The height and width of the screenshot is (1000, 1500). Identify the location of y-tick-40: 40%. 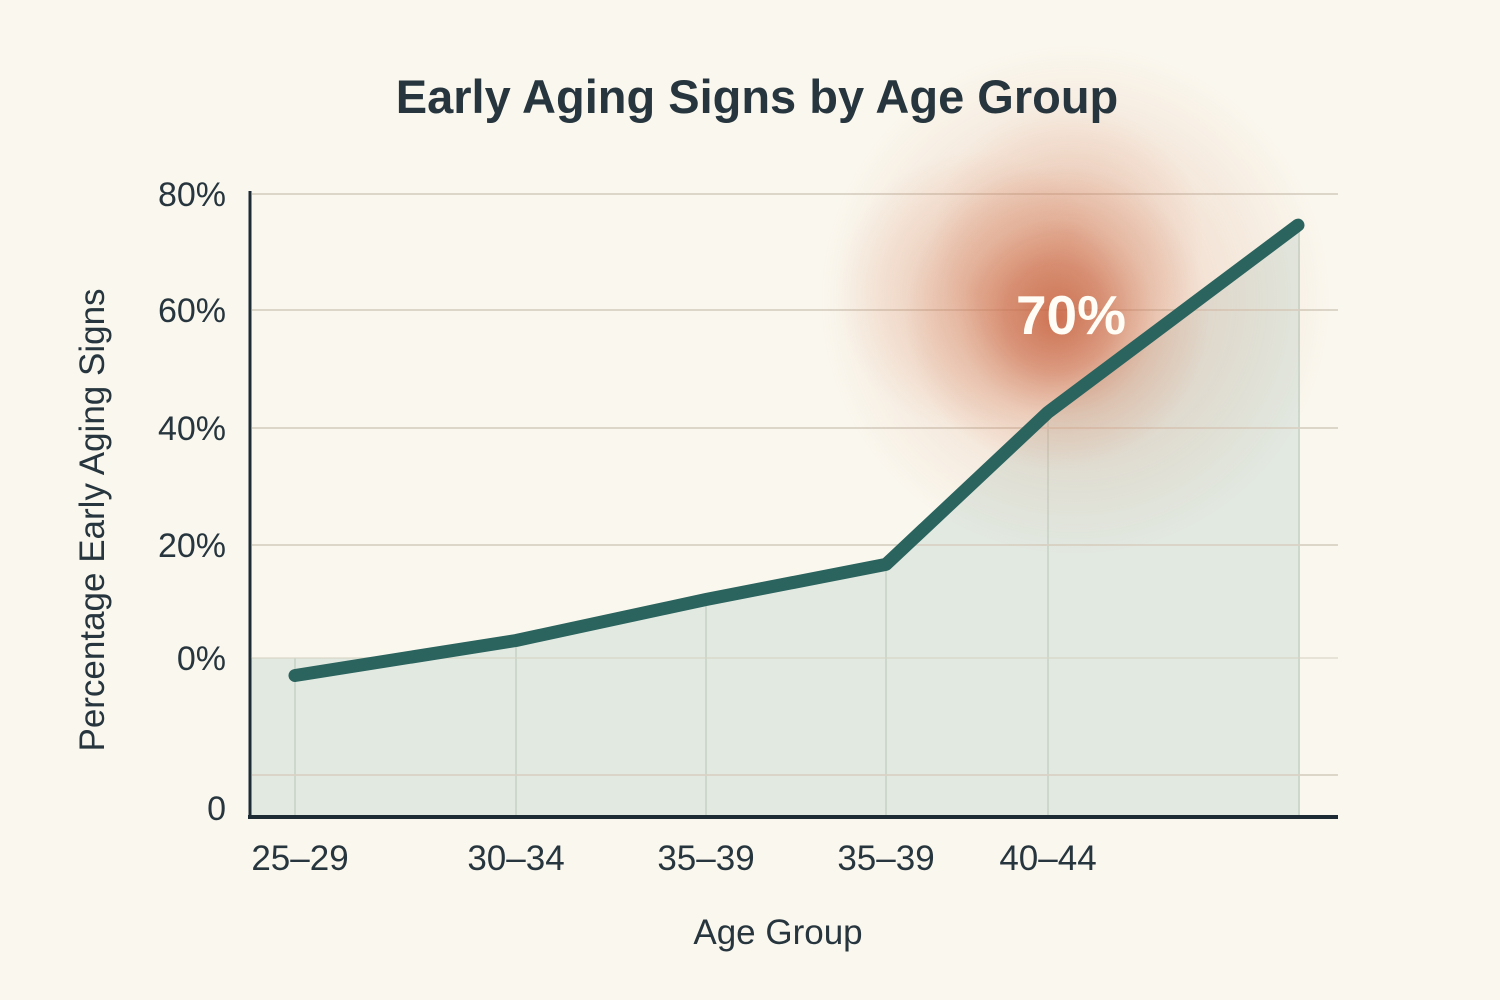
(192, 429).